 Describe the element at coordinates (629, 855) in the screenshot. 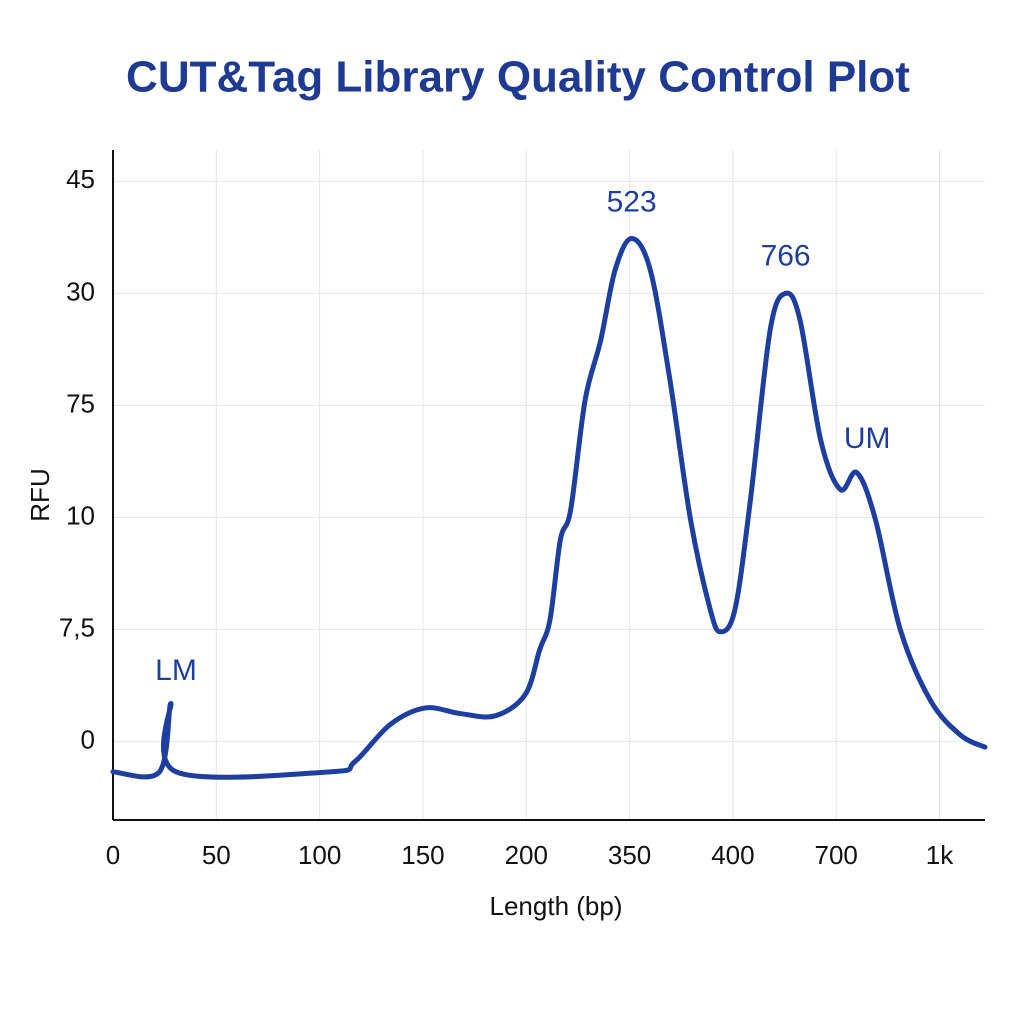

I see `x-tick-label: 350` at that location.